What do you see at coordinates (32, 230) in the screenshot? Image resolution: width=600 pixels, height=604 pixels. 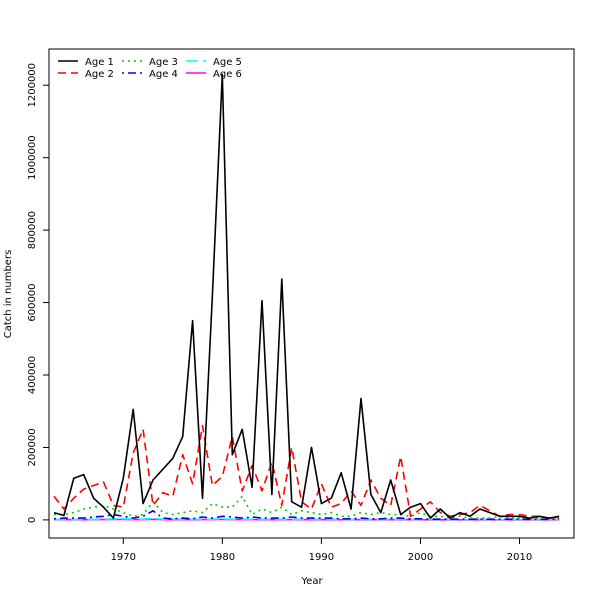 I see `y-tick-label: 800000` at bounding box center [32, 230].